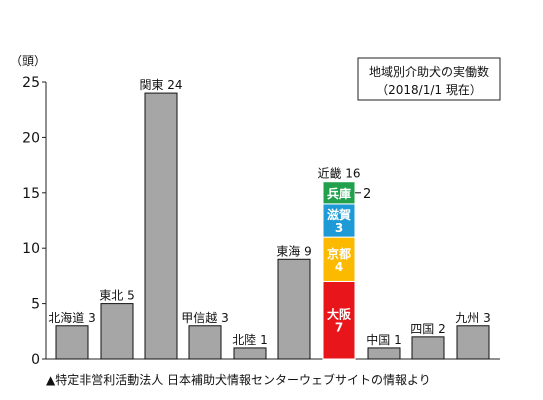 The image size is (543, 400). I want to click on stack-segment-label: 京都, so click(339, 253).